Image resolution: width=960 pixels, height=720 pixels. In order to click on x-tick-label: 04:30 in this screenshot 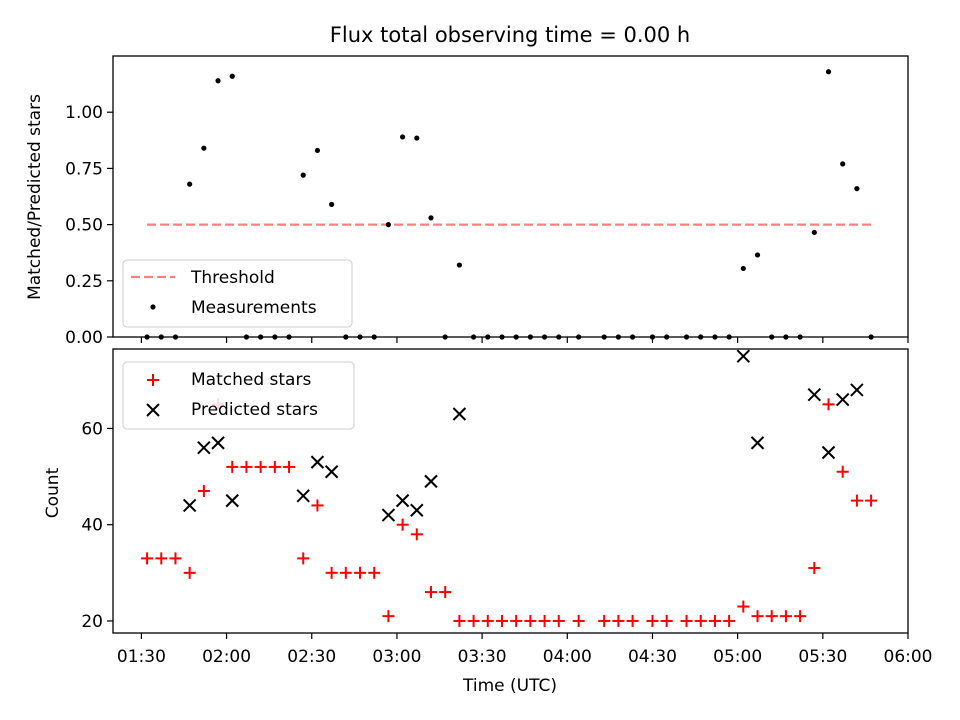, I will do `click(652, 657)`.